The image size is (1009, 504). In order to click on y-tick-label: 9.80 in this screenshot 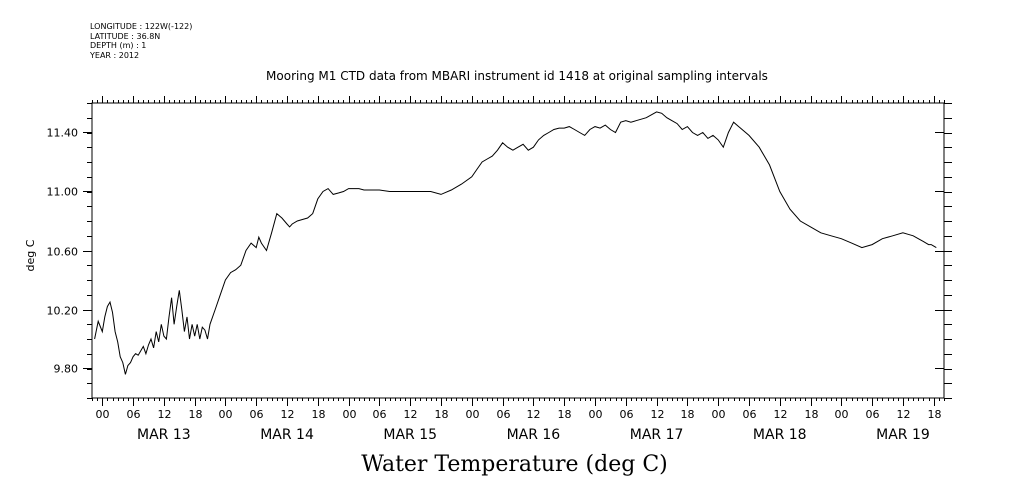, I will do `click(66, 369)`.